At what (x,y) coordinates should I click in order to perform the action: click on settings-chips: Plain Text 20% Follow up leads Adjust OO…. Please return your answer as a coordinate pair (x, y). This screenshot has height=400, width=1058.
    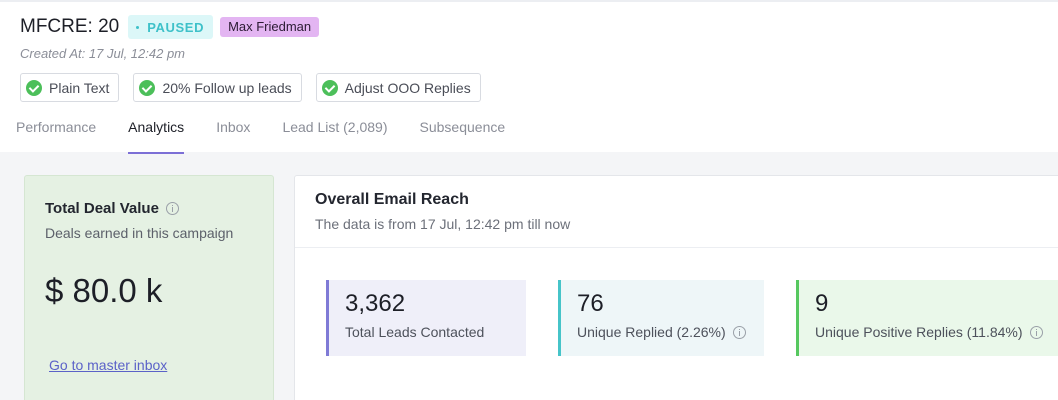
    Looking at the image, I should click on (257, 87).